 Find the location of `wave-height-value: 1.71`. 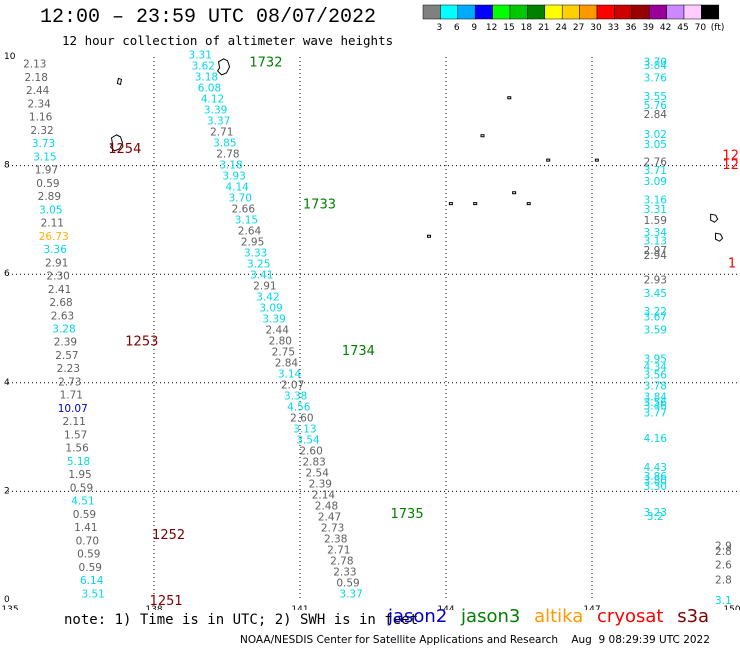

wave-height-value: 1.71 is located at coordinates (71, 396).